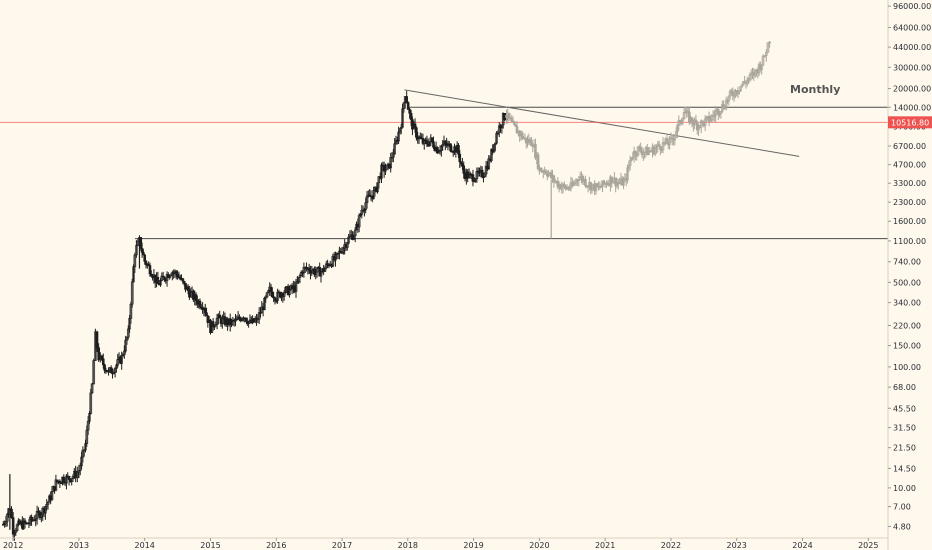 Image resolution: width=932 pixels, height=550 pixels. What do you see at coordinates (909, 165) in the screenshot?
I see `y-tick-label: 4700.00` at bounding box center [909, 165].